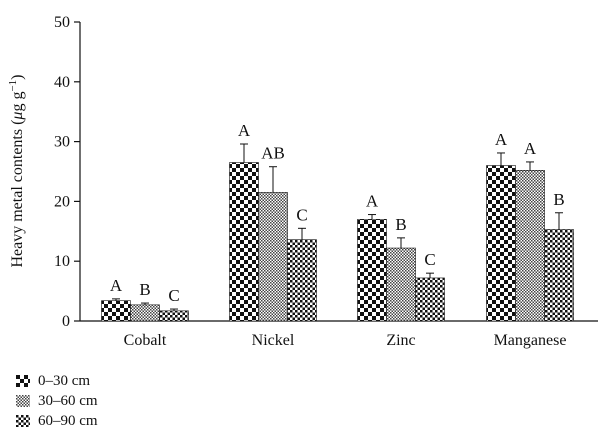 This screenshot has height=434, width=610. Describe the element at coordinates (17, 194) in the screenshot. I see `y-axis-label-pre: Heavy metal contents (` at that location.